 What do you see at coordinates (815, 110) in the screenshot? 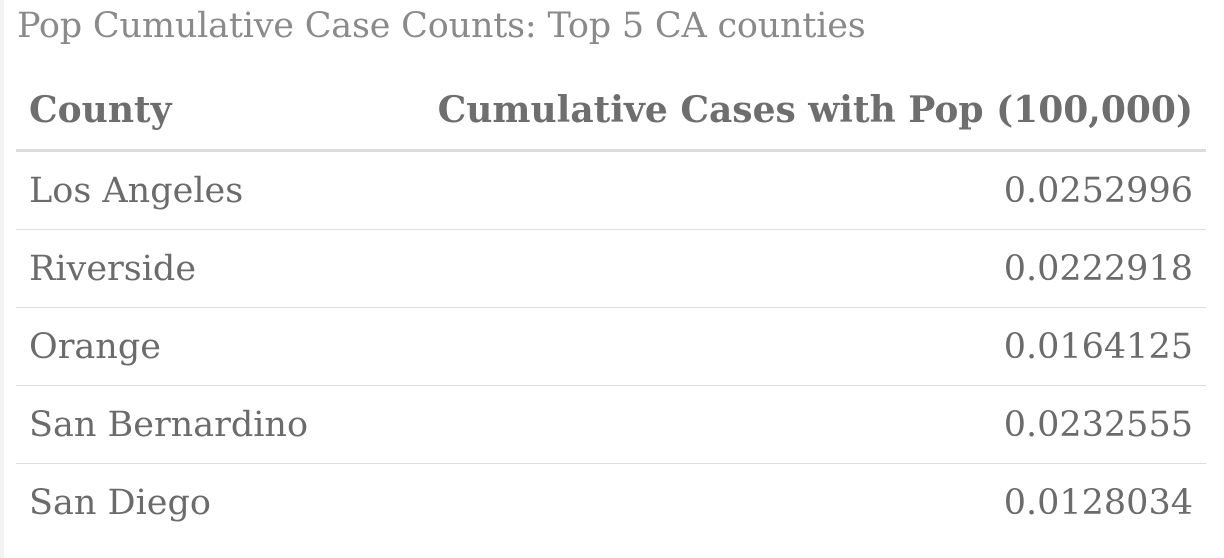
I see `column-header-cumulative-cases: Cumulative Cases with Pop (100,000)` at bounding box center [815, 110].